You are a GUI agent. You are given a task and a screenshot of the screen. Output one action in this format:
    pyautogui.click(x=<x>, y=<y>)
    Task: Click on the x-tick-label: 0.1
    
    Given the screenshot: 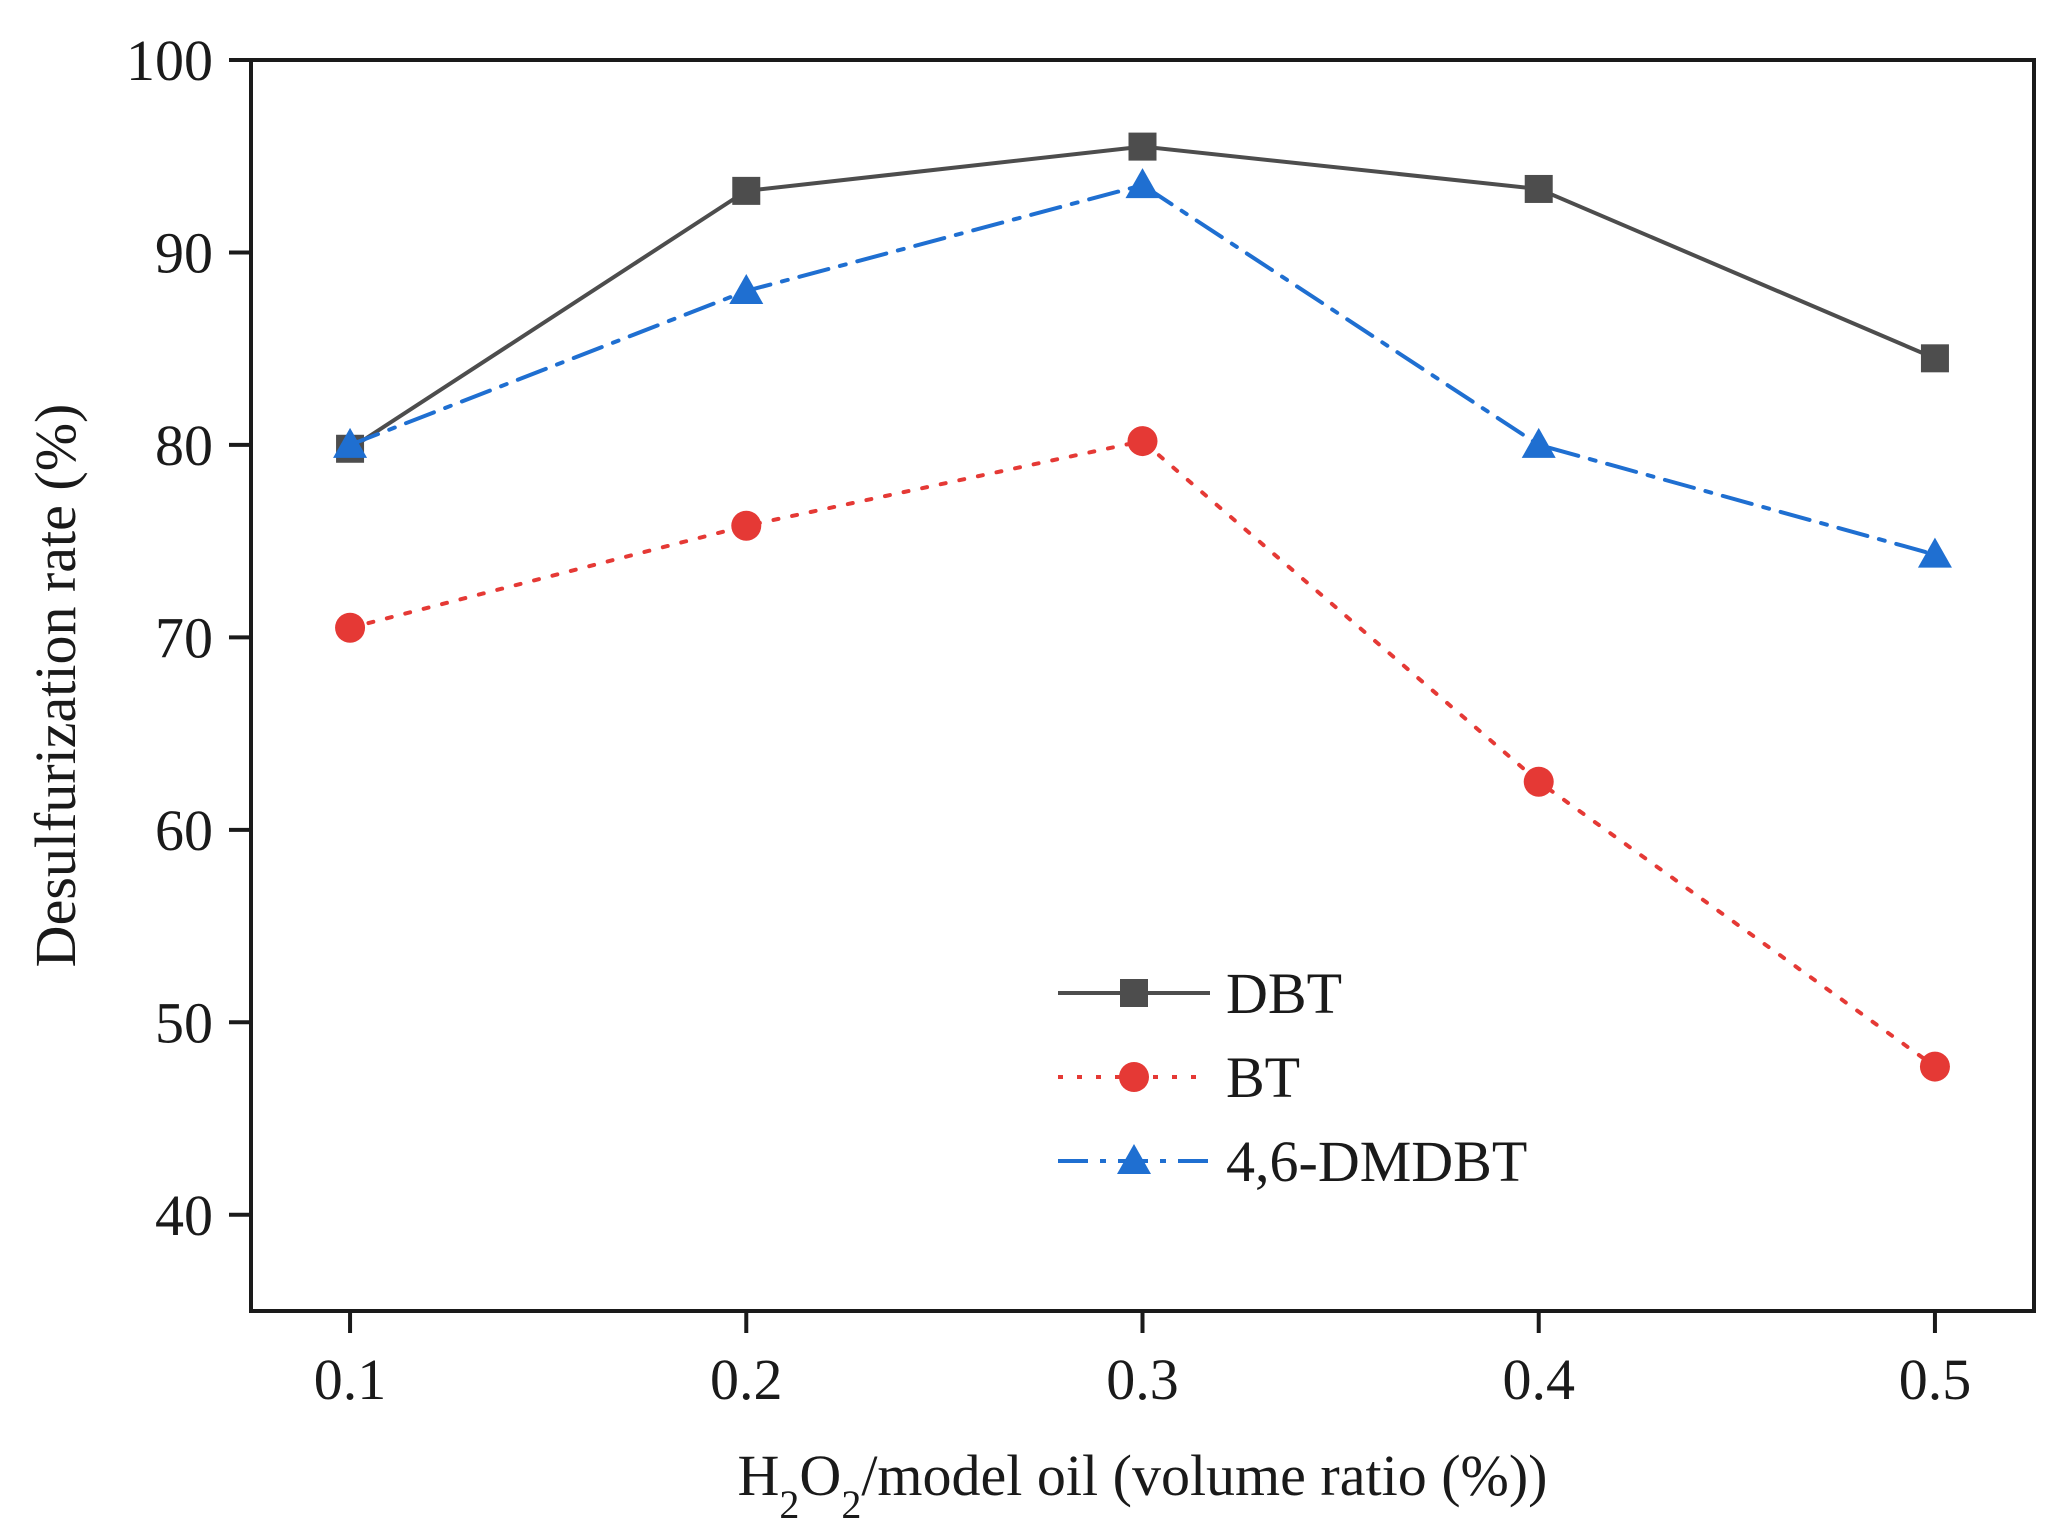 What is the action you would take?
    pyautogui.click(x=350, y=1379)
    